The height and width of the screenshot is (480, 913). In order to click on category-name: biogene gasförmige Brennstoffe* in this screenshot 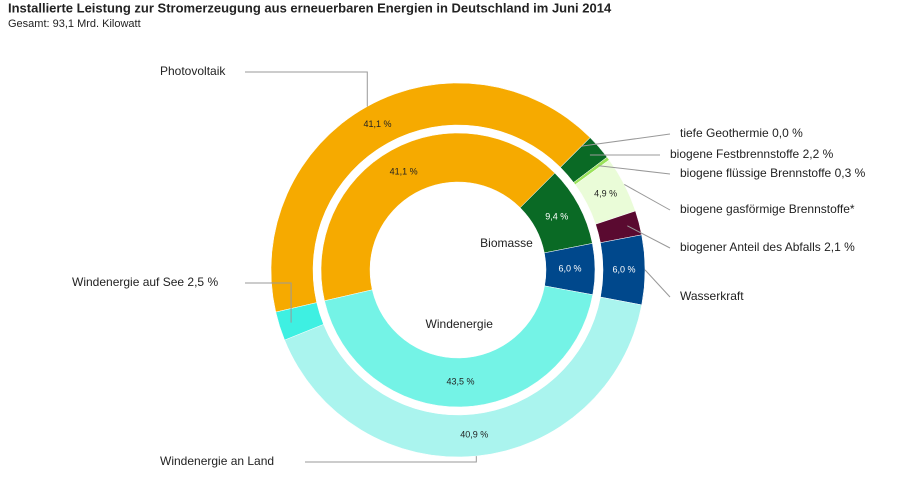, I will do `click(767, 209)`.